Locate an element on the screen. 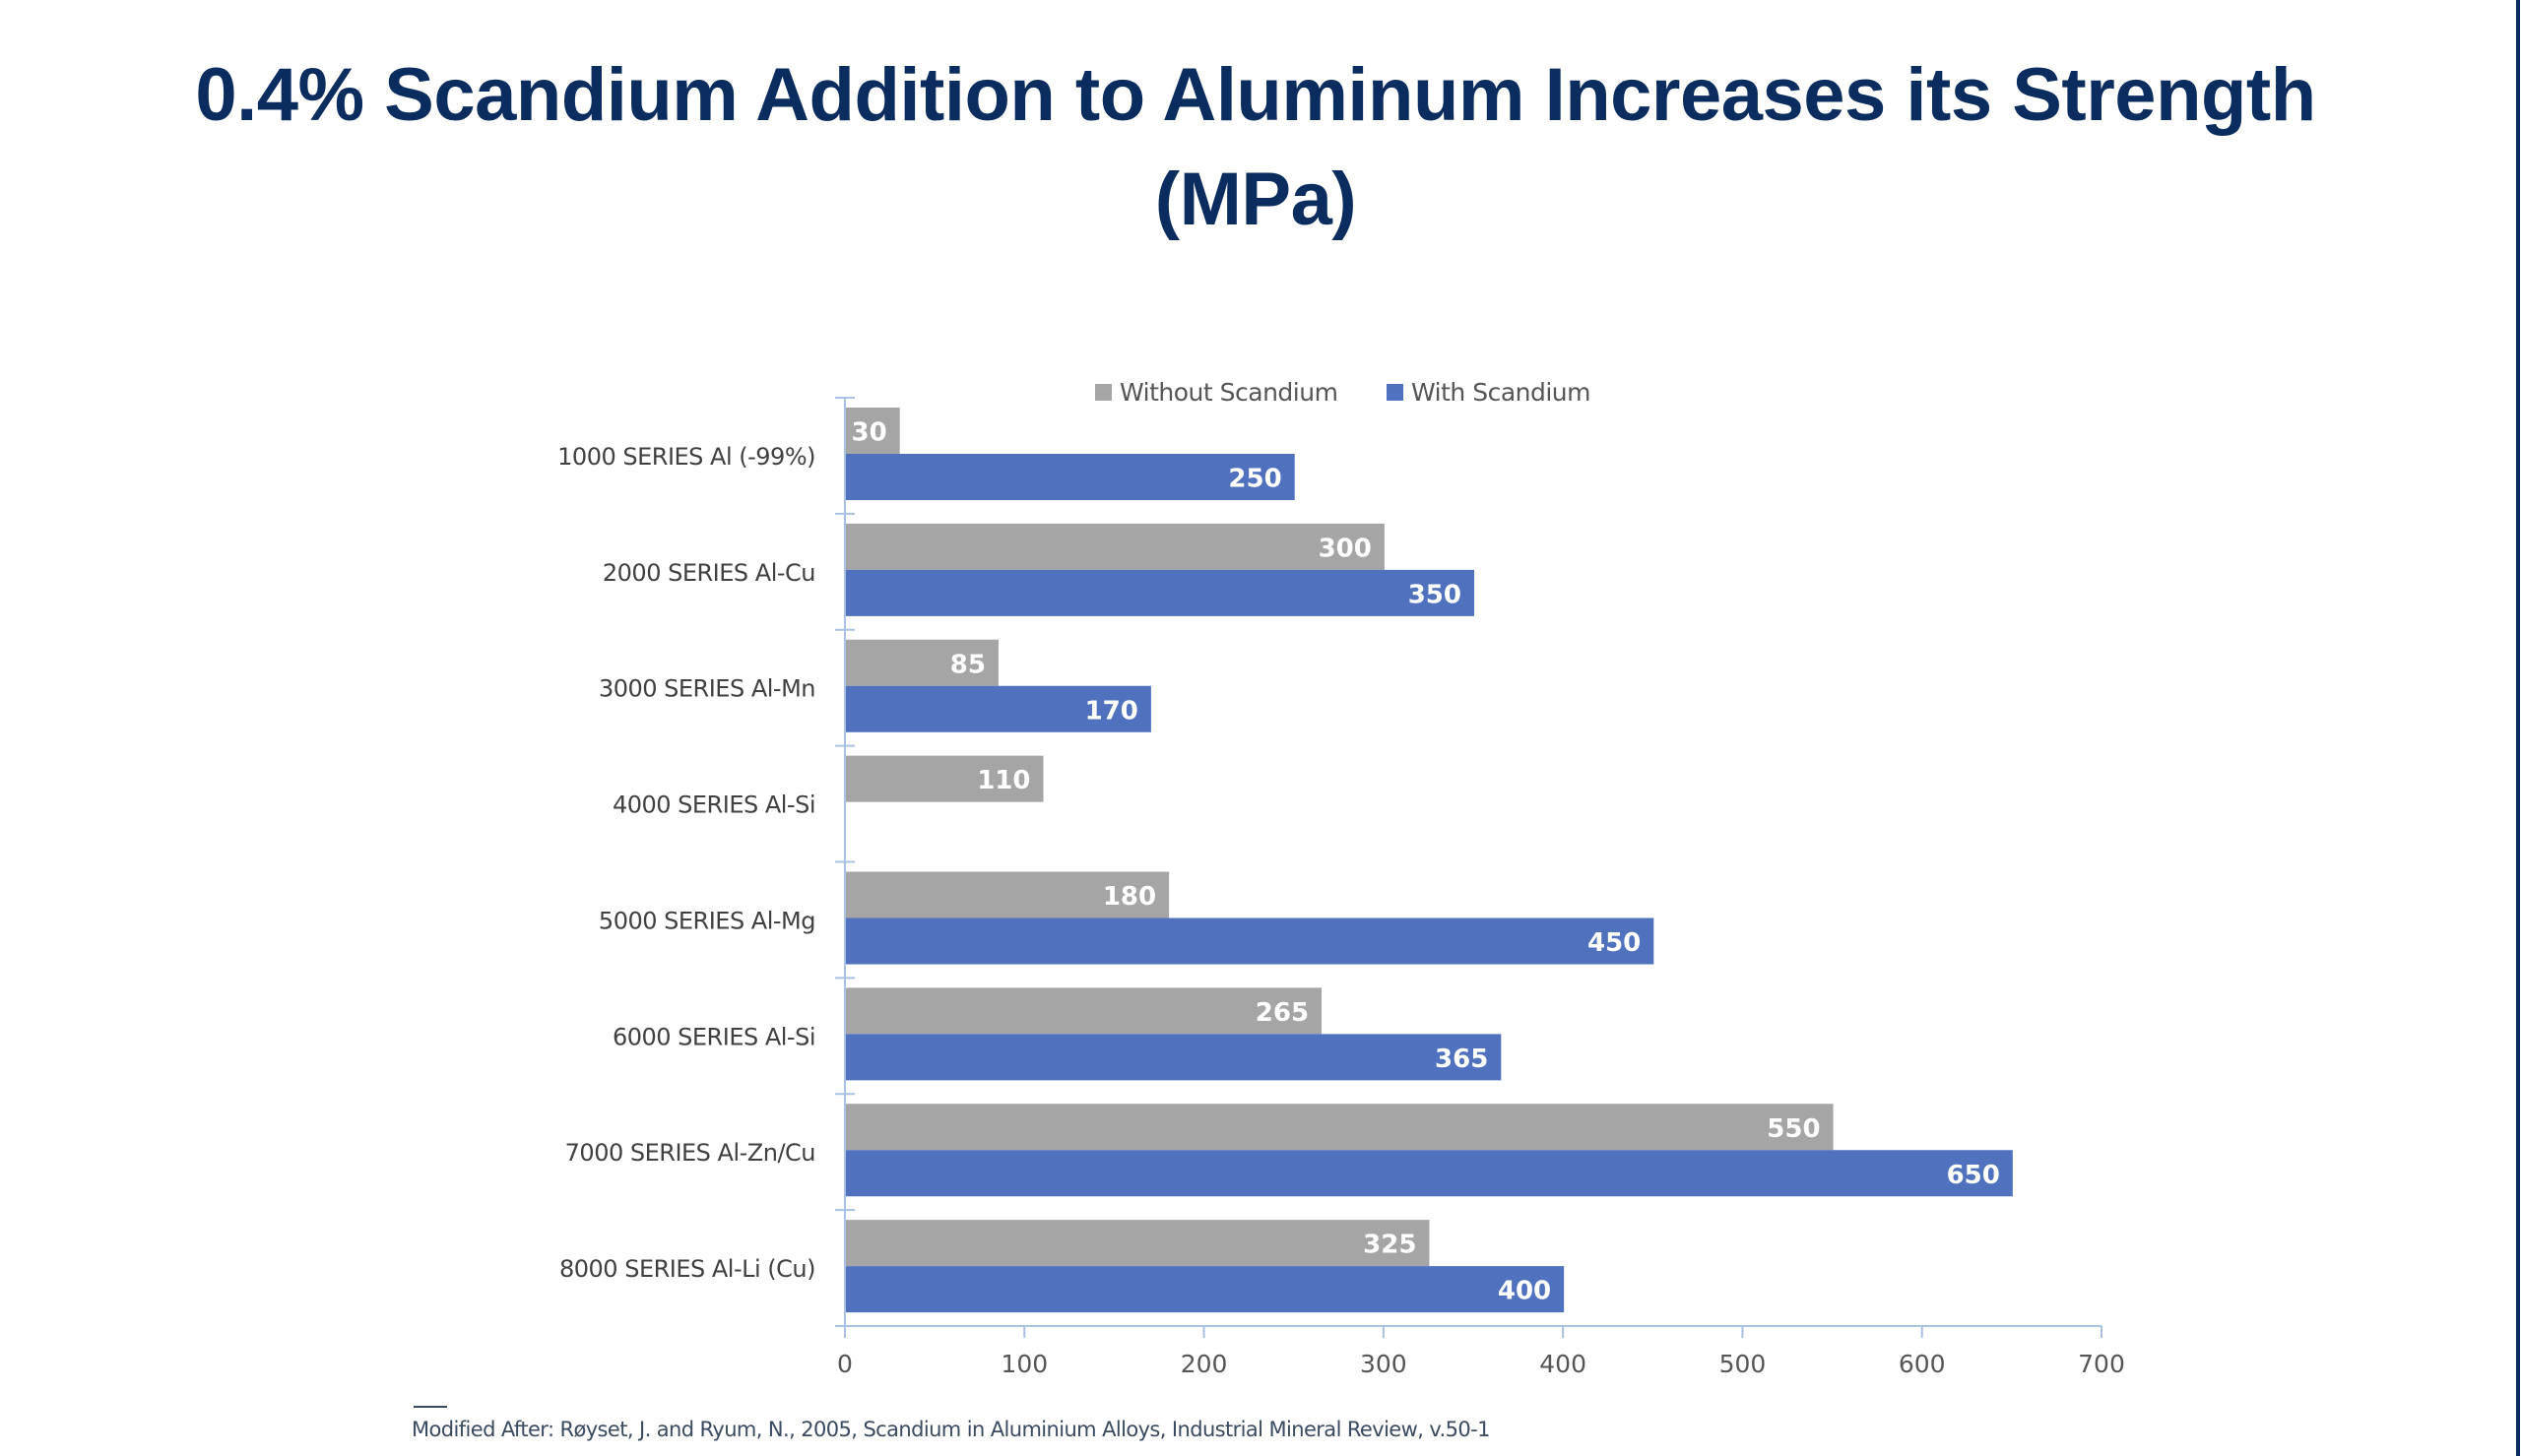 The image size is (2521, 1456). category-label: 4000 SERIES Al-Si is located at coordinates (714, 805).